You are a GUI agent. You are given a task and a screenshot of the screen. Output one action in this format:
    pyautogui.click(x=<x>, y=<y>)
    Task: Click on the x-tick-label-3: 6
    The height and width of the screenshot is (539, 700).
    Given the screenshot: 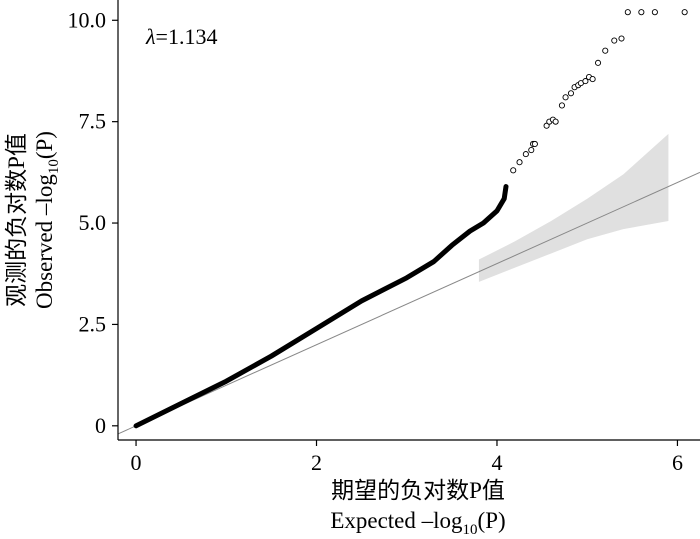 What is the action you would take?
    pyautogui.click(x=677, y=462)
    